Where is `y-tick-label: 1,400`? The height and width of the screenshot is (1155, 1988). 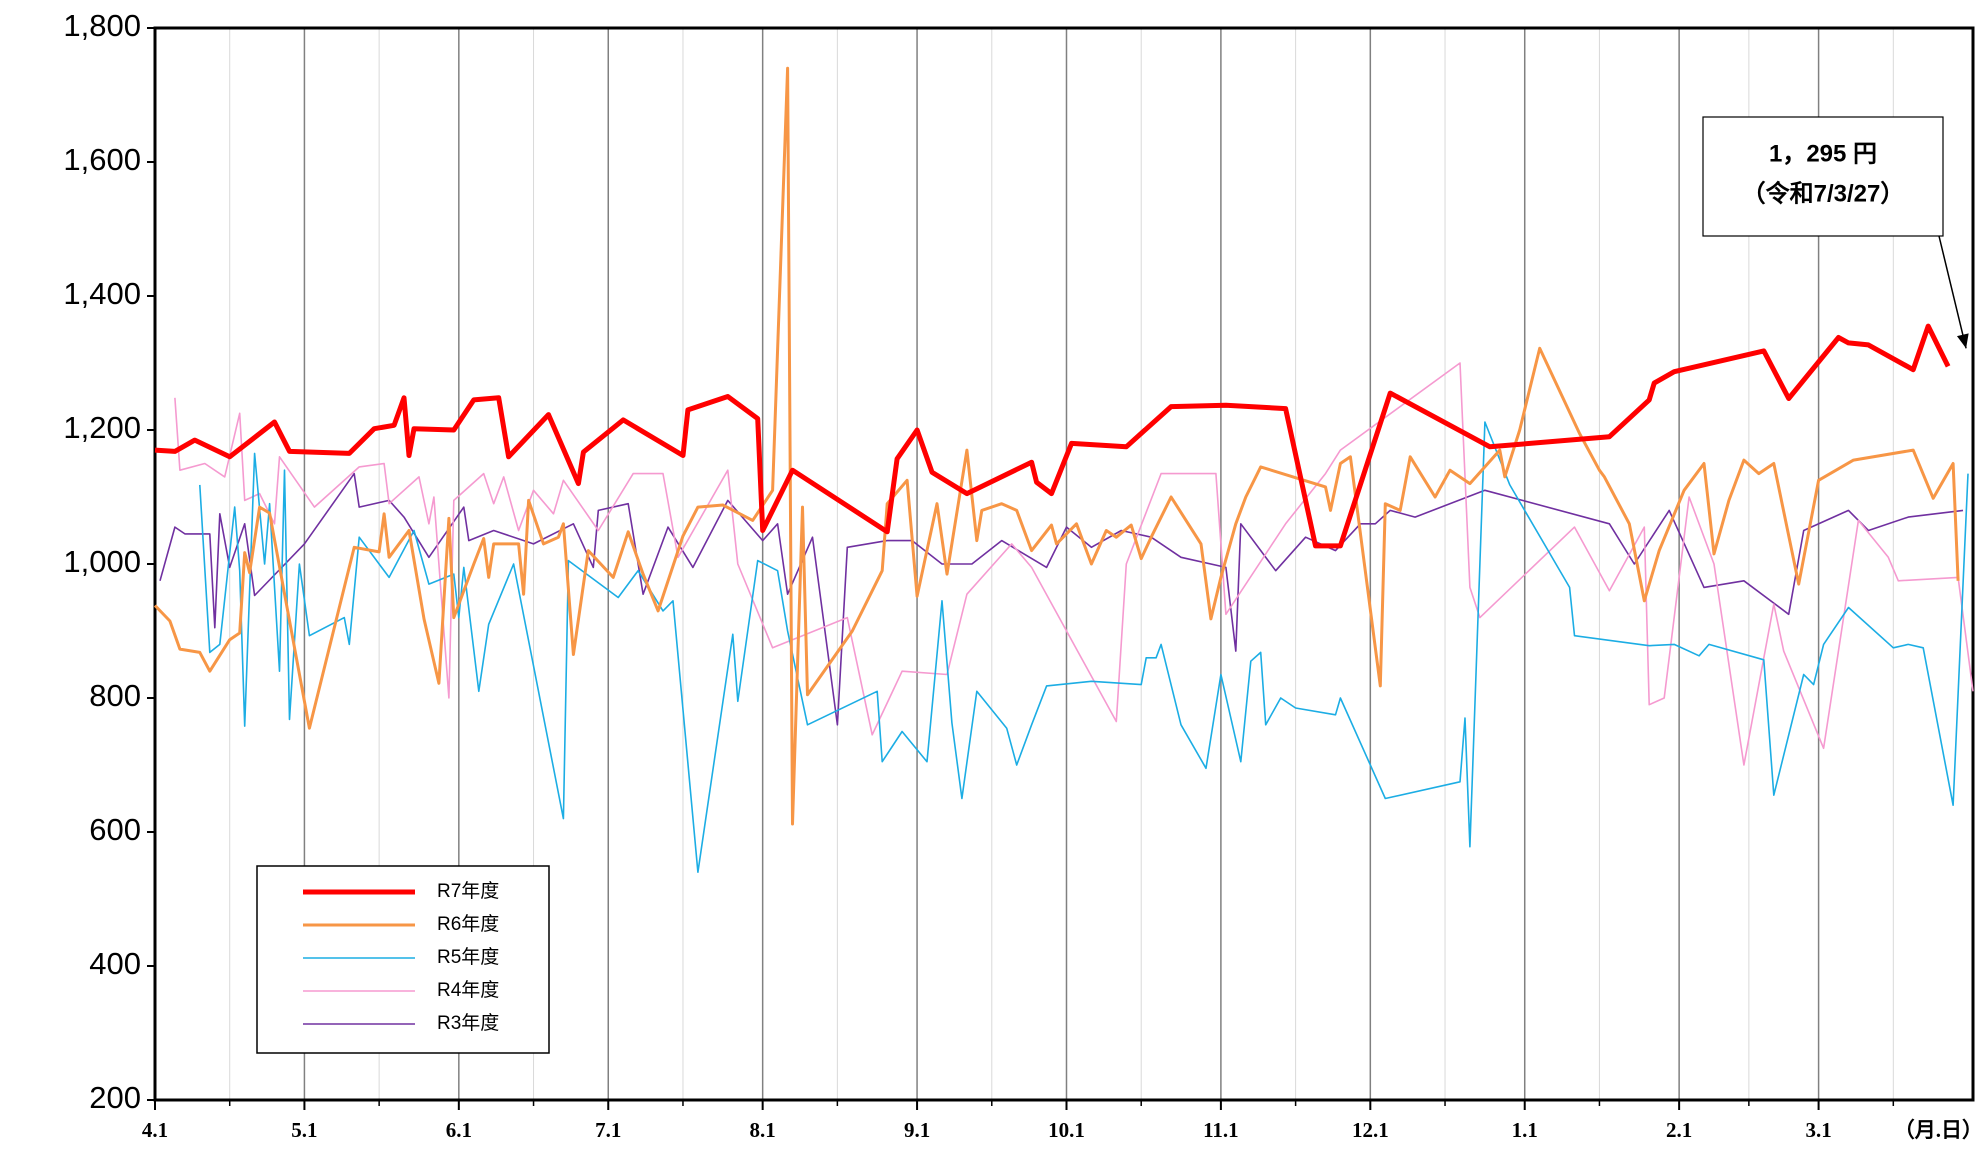 y-tick-label: 1,400 is located at coordinates (102, 293).